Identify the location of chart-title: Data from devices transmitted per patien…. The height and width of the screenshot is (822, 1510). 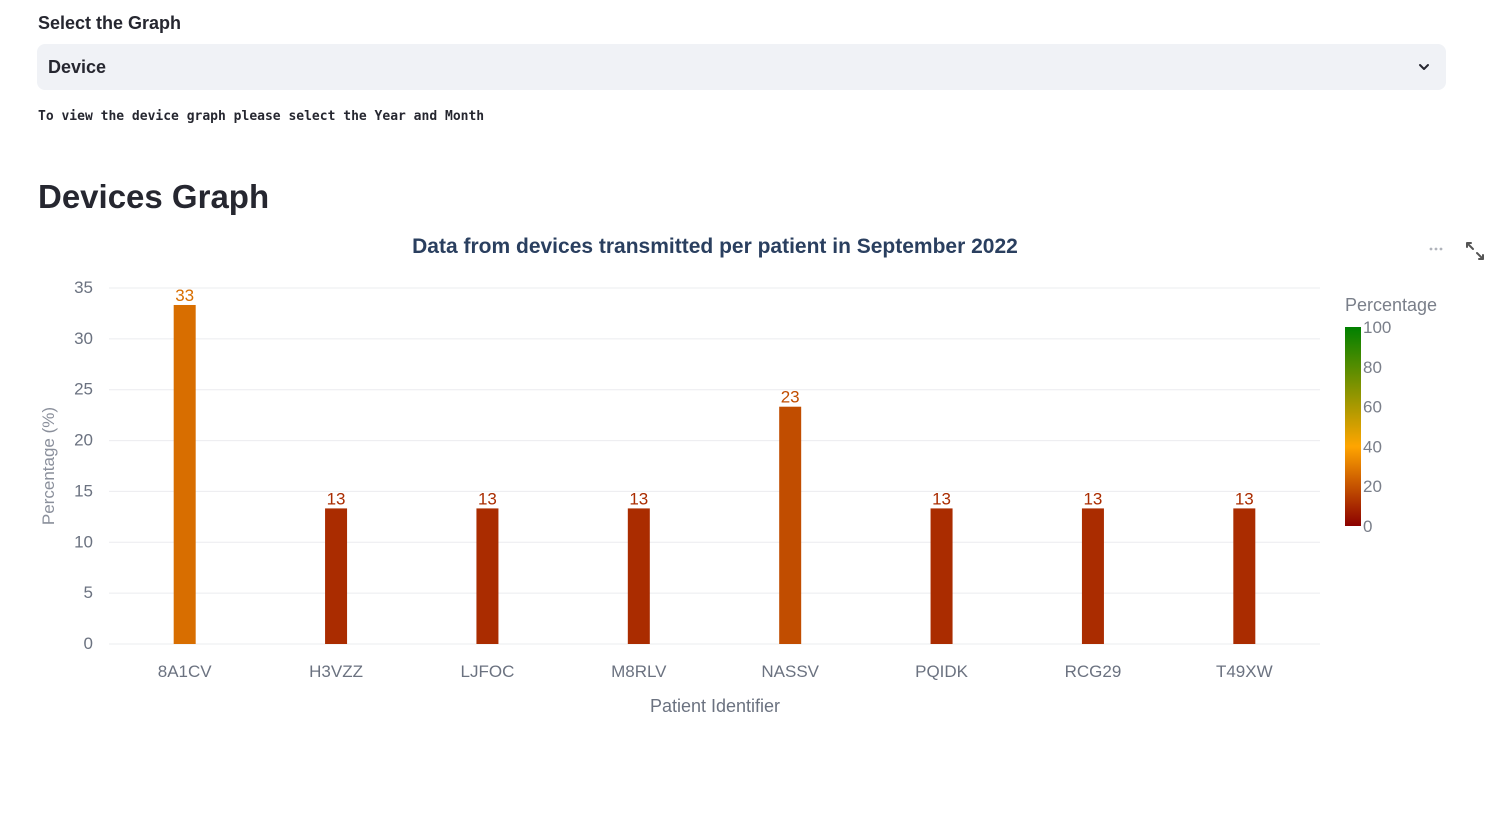
(715, 246).